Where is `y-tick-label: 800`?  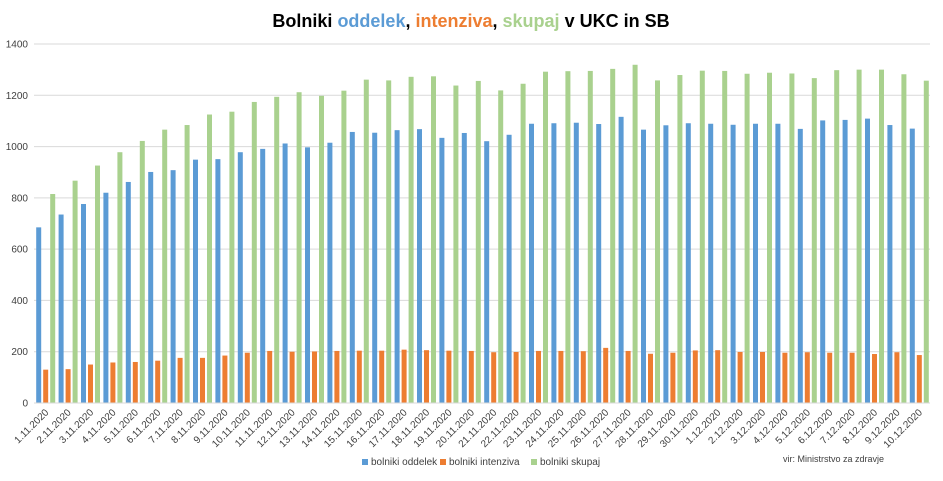 y-tick-label: 800 is located at coordinates (19, 198).